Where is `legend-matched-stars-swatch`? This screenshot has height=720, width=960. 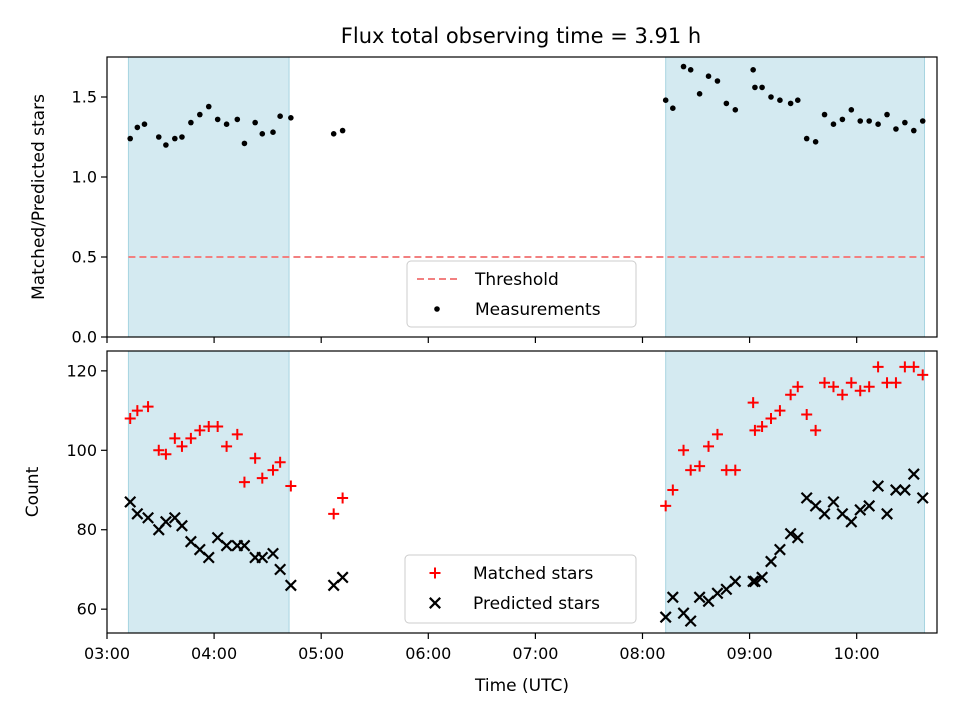 legend-matched-stars-swatch is located at coordinates (435, 573).